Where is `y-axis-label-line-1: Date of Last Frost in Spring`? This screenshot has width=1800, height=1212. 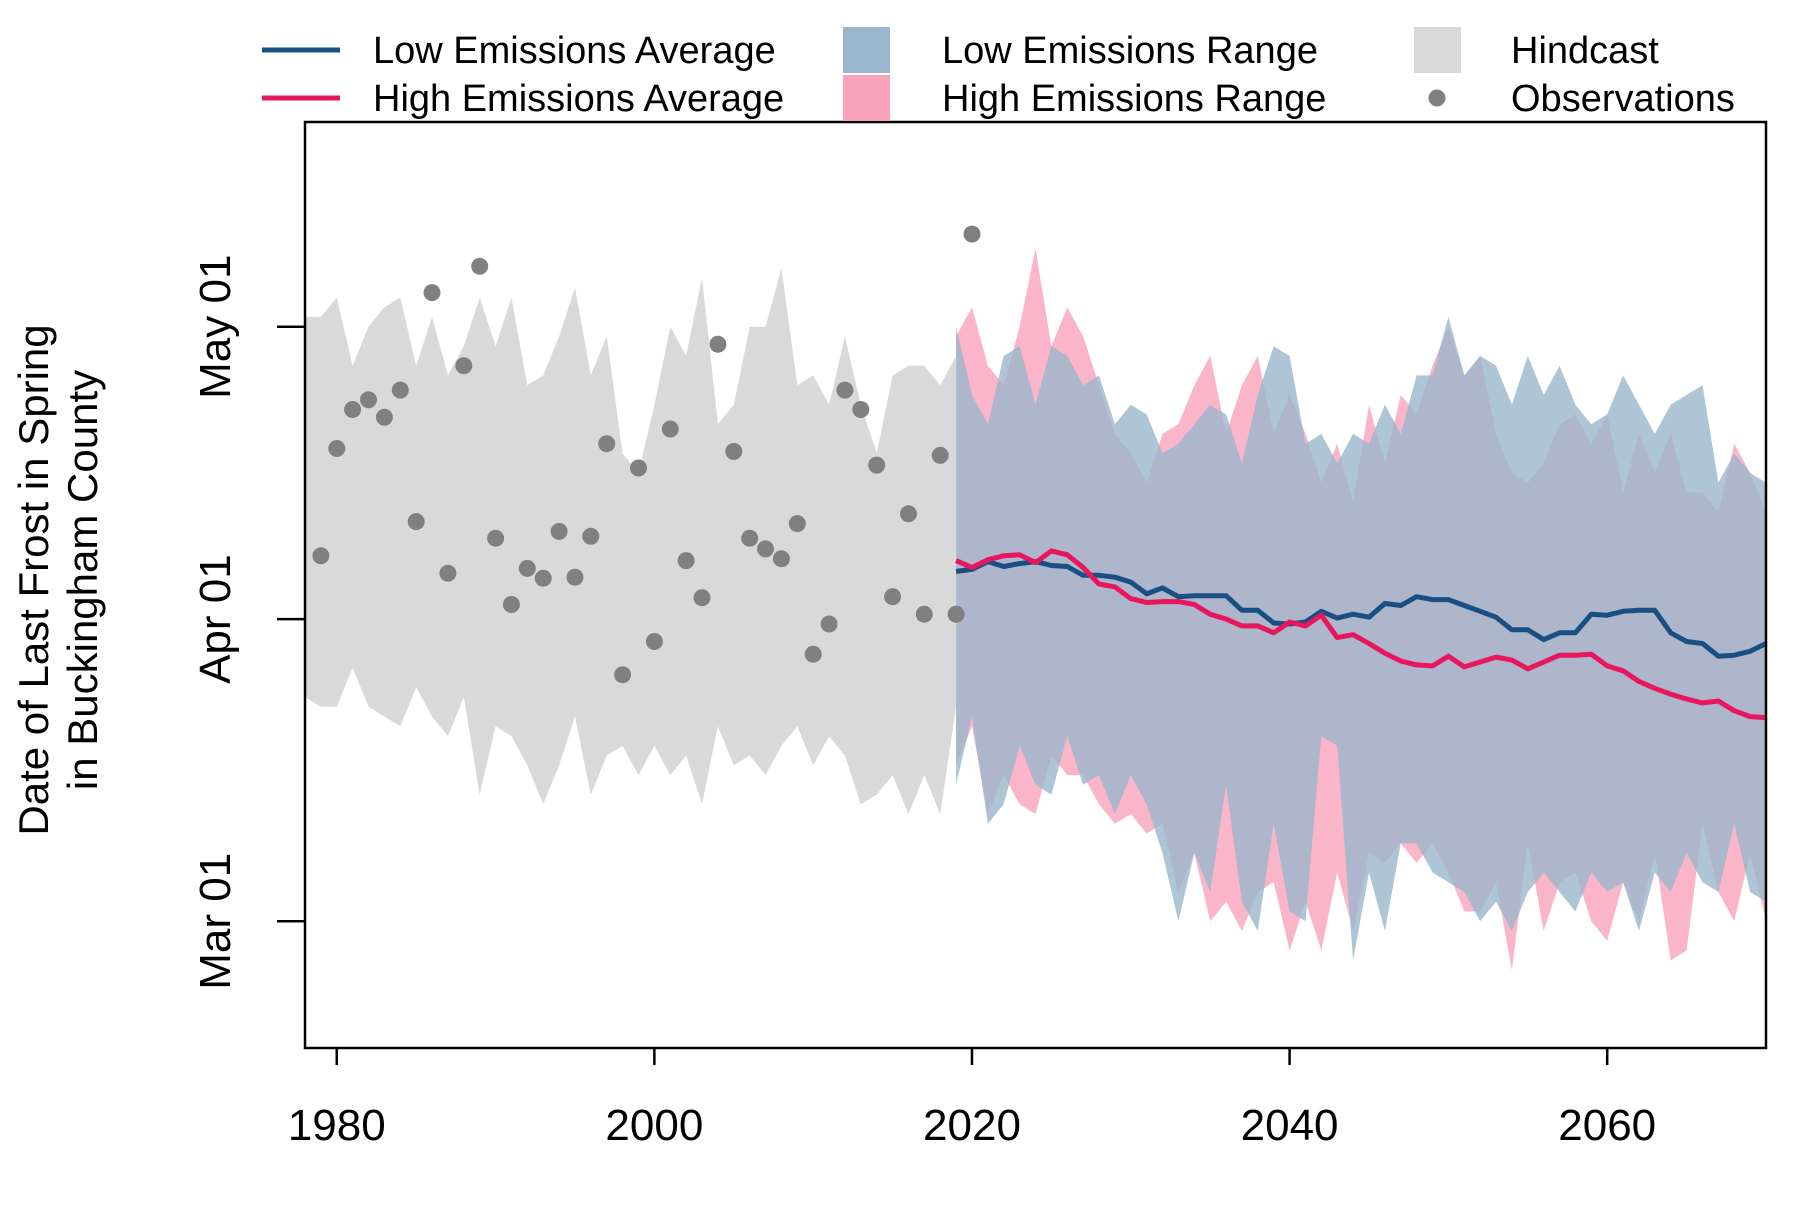
y-axis-label-line-1: Date of Last Frost in Spring is located at coordinates (33, 579).